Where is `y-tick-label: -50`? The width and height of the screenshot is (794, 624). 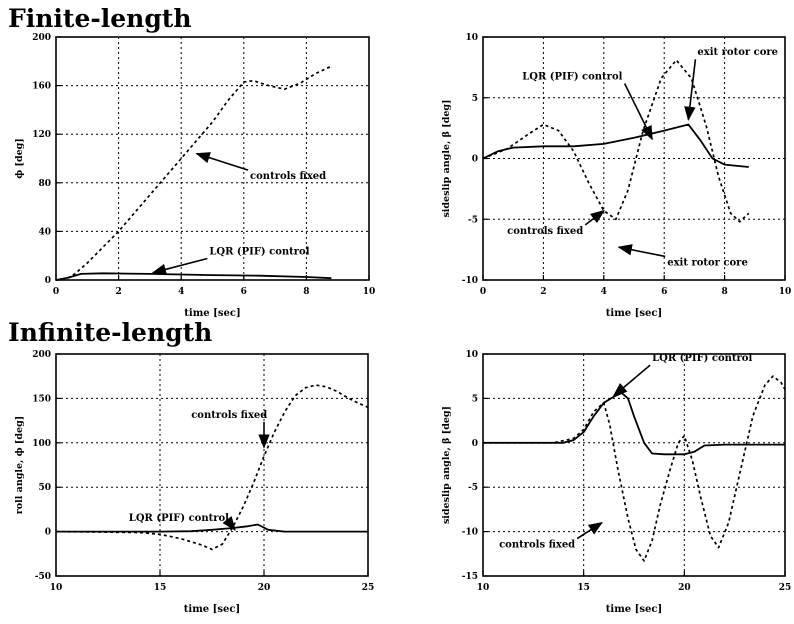
y-tick-label: -50 is located at coordinates (43, 577).